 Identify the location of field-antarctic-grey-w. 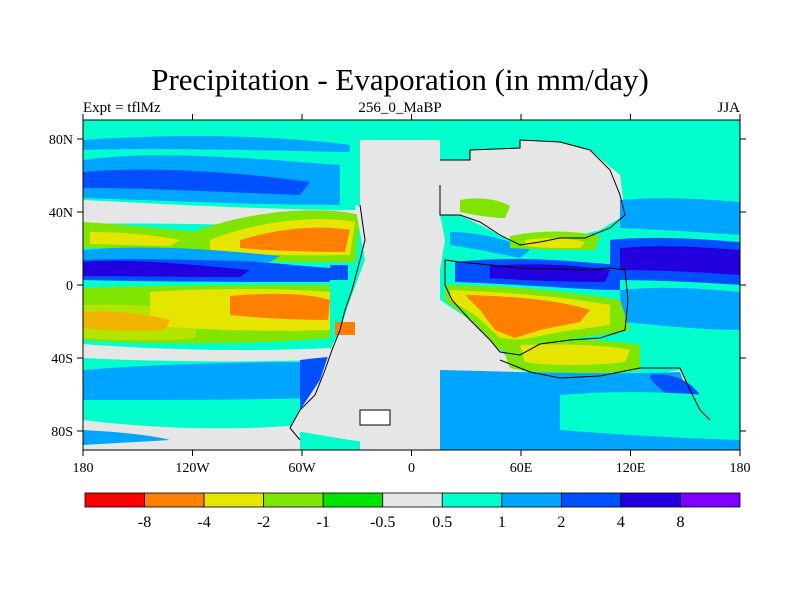
(191, 435).